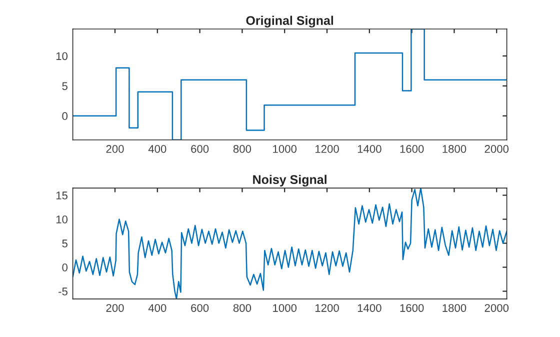 Image resolution: width=560 pixels, height=337 pixels. Describe the element at coordinates (62, 196) in the screenshot. I see `y-tick-label: 15` at that location.